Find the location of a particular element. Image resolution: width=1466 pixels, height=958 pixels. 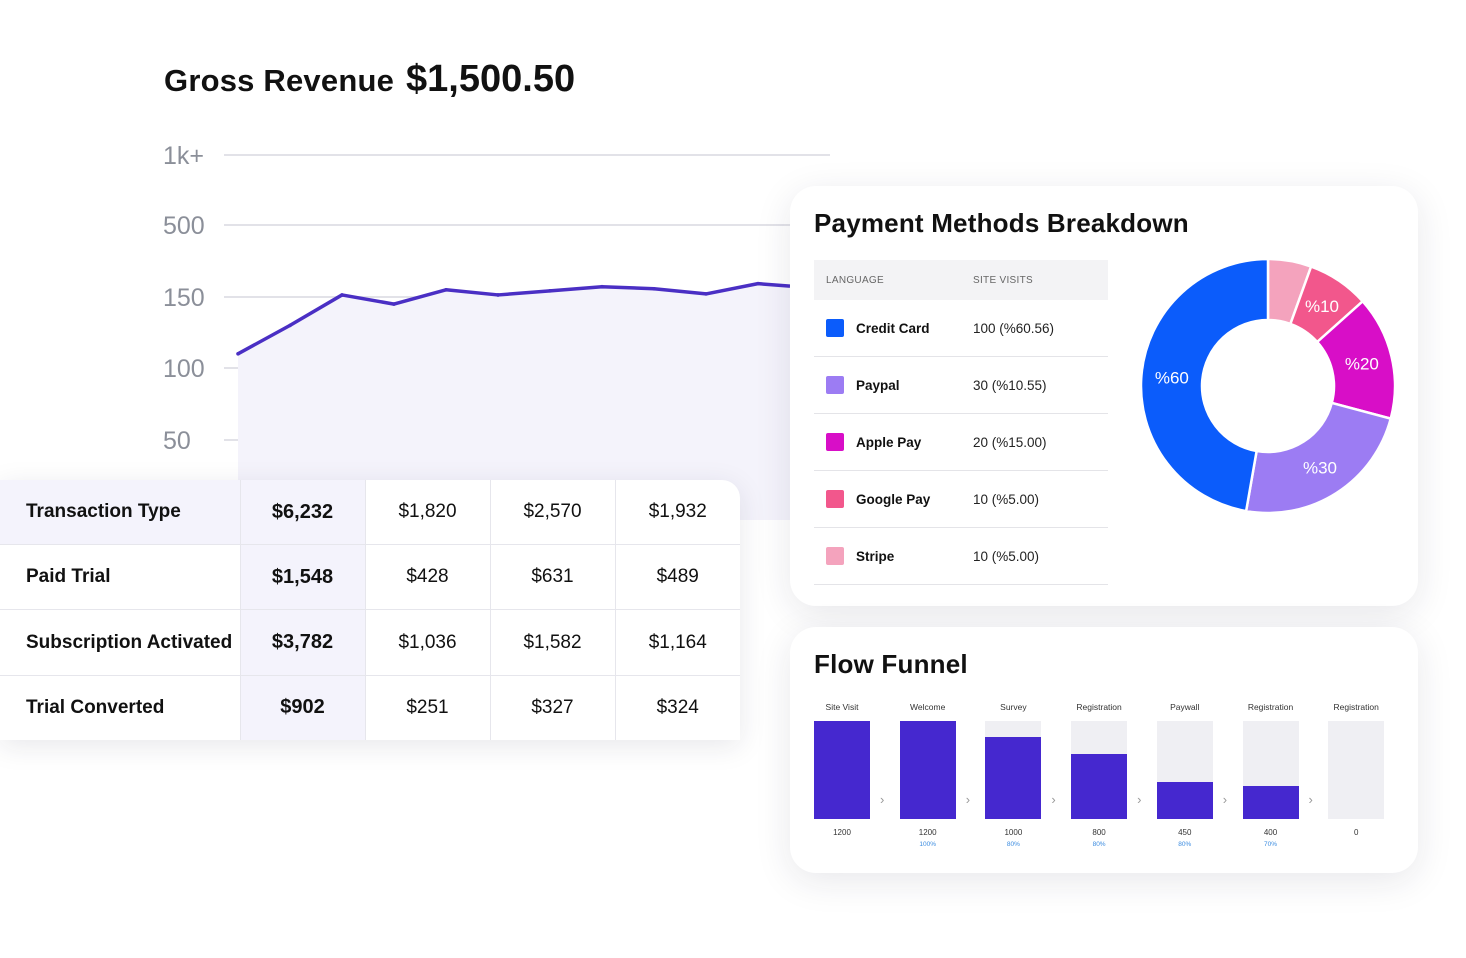

revenue-header: Gross Revenue $1,500.50 is located at coordinates (369, 79).